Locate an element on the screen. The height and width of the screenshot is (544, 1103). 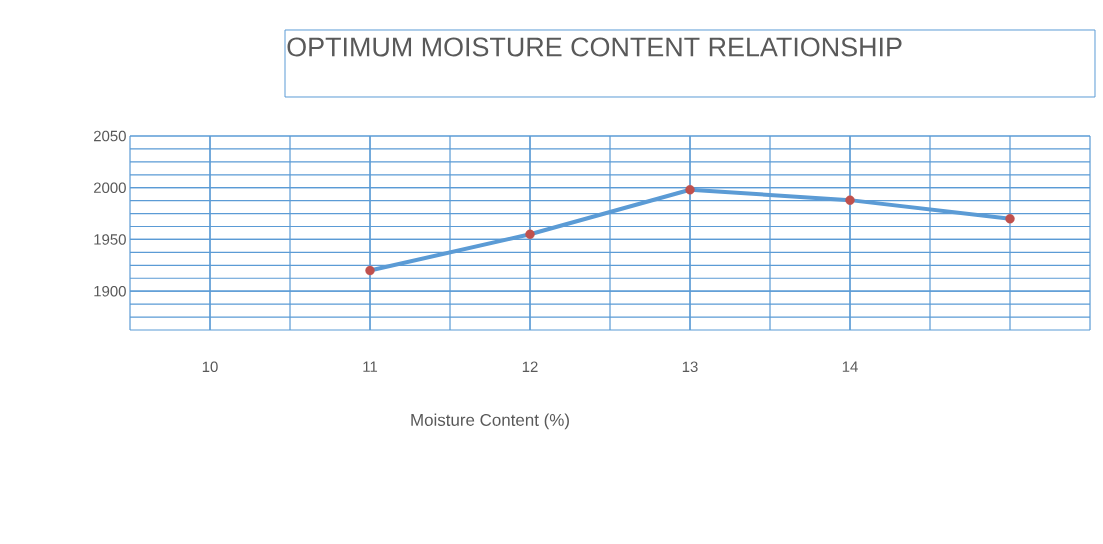
x-tick-label: 10 is located at coordinates (210, 367).